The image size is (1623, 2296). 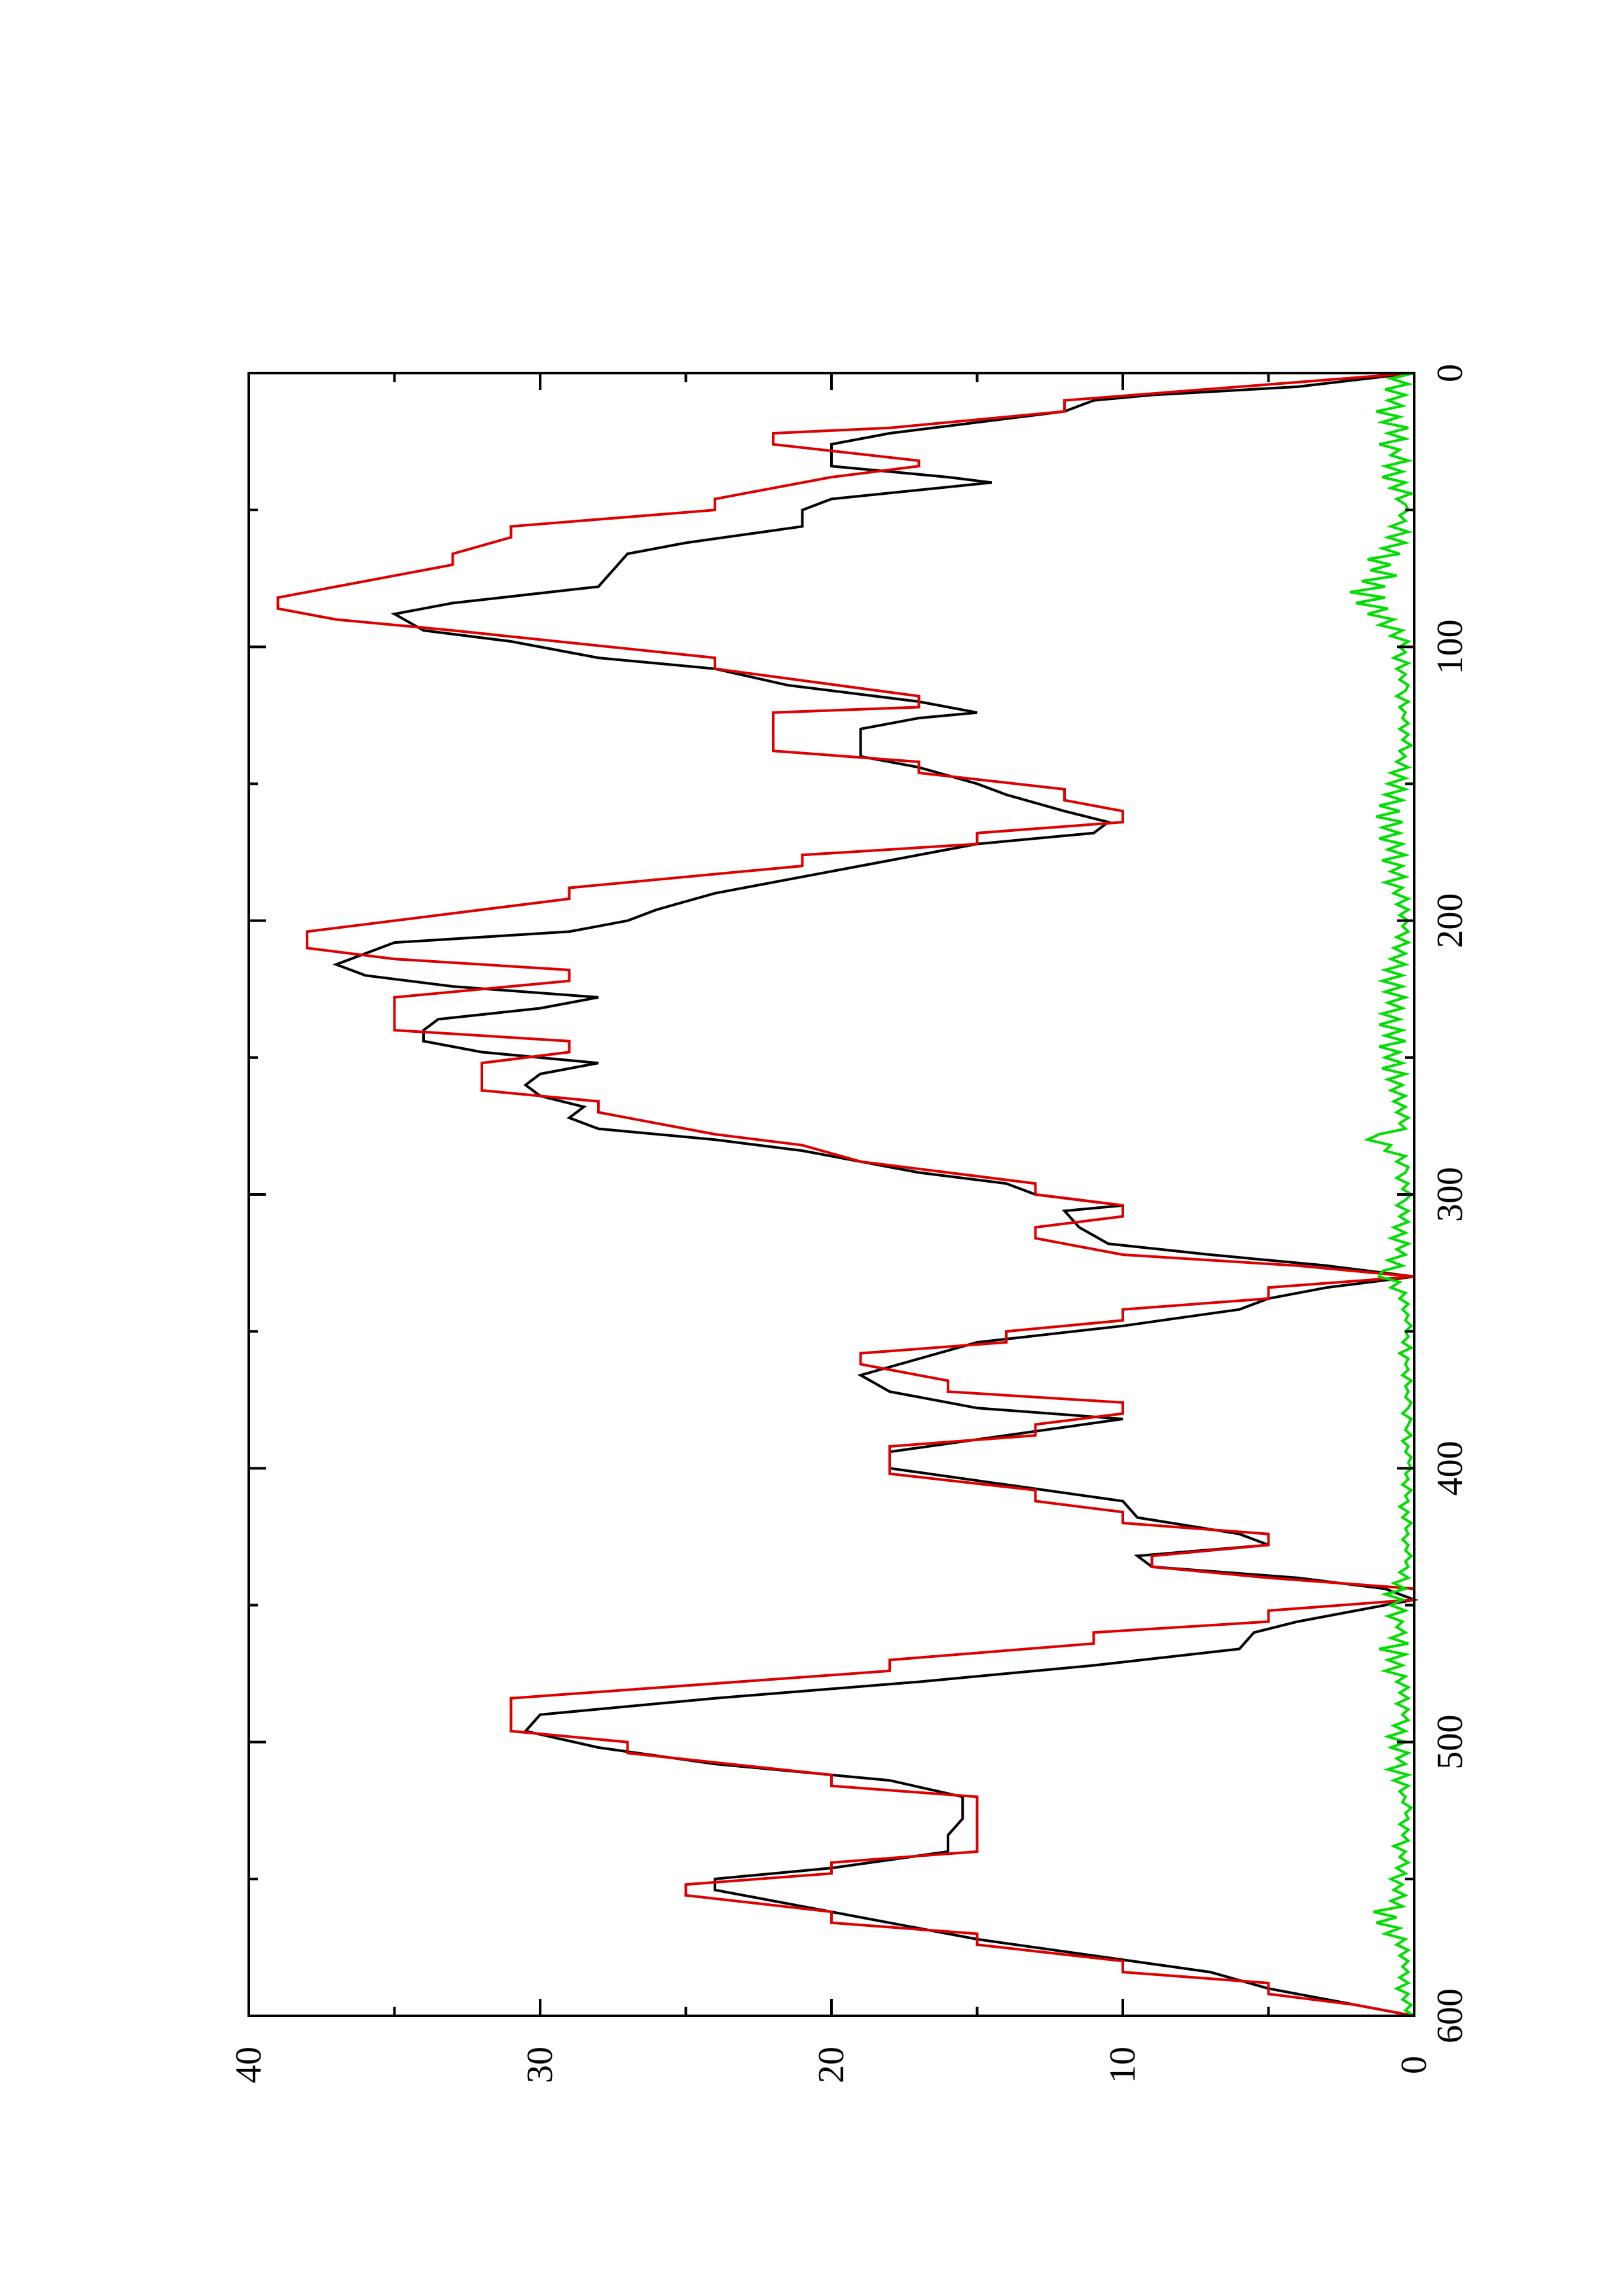 What do you see at coordinates (1414, 2065) in the screenshot?
I see `y-tick-label: 0` at bounding box center [1414, 2065].